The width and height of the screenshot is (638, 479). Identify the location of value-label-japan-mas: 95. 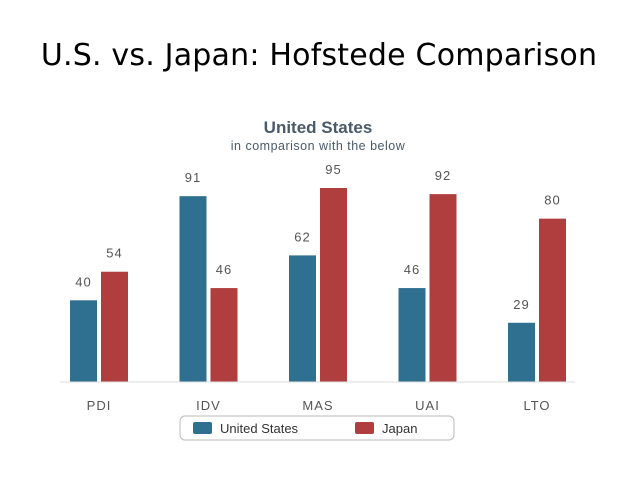
(333, 169).